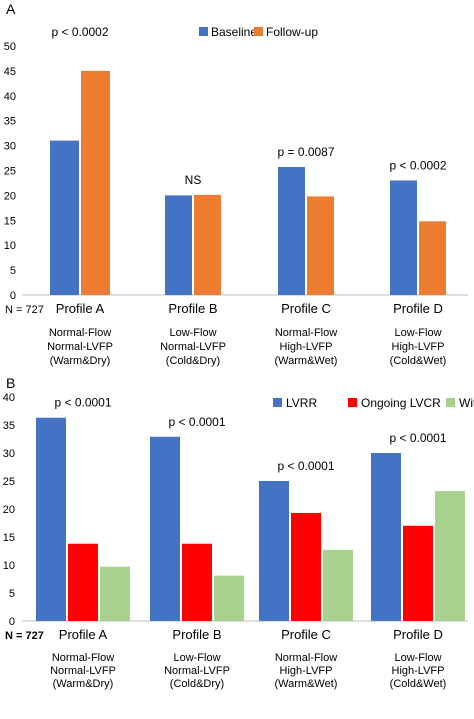  What do you see at coordinates (10, 383) in the screenshot?
I see `panel-label: B` at bounding box center [10, 383].